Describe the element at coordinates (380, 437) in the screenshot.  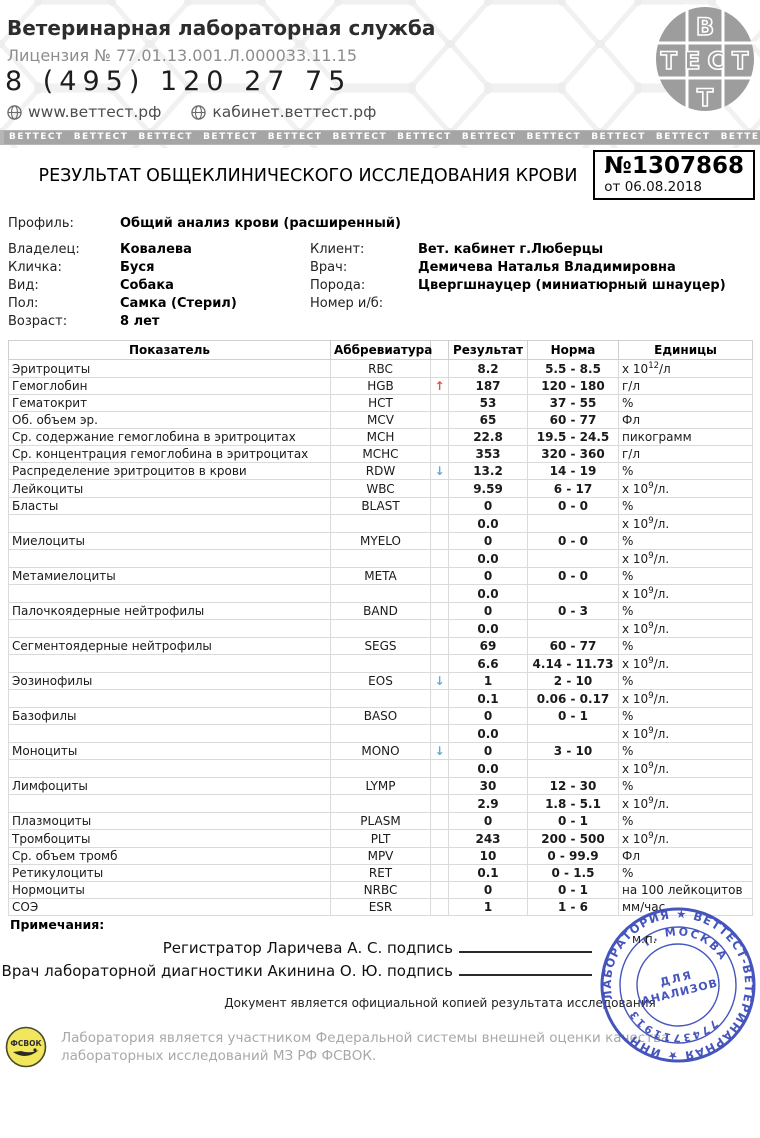
I see `cell-abbreviation: MCH` at that location.